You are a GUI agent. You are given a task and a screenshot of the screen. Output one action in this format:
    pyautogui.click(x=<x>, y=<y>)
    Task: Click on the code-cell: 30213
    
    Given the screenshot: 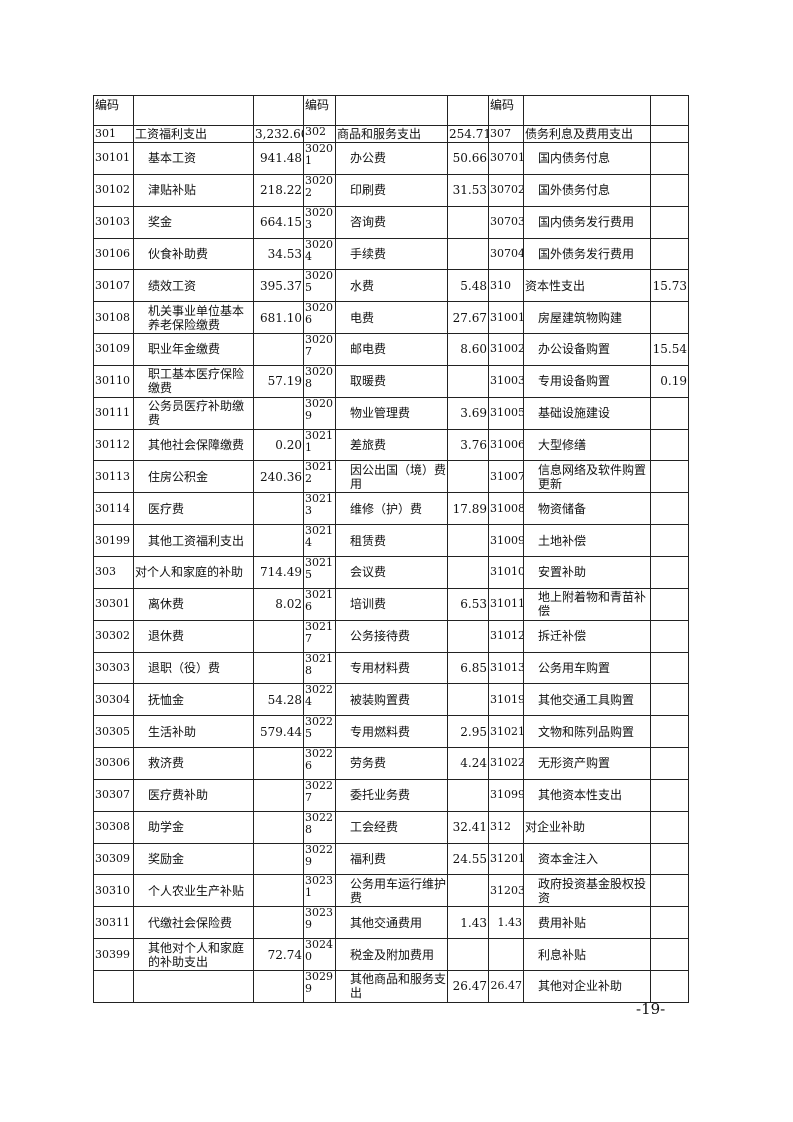 What is the action you would take?
    pyautogui.click(x=319, y=509)
    